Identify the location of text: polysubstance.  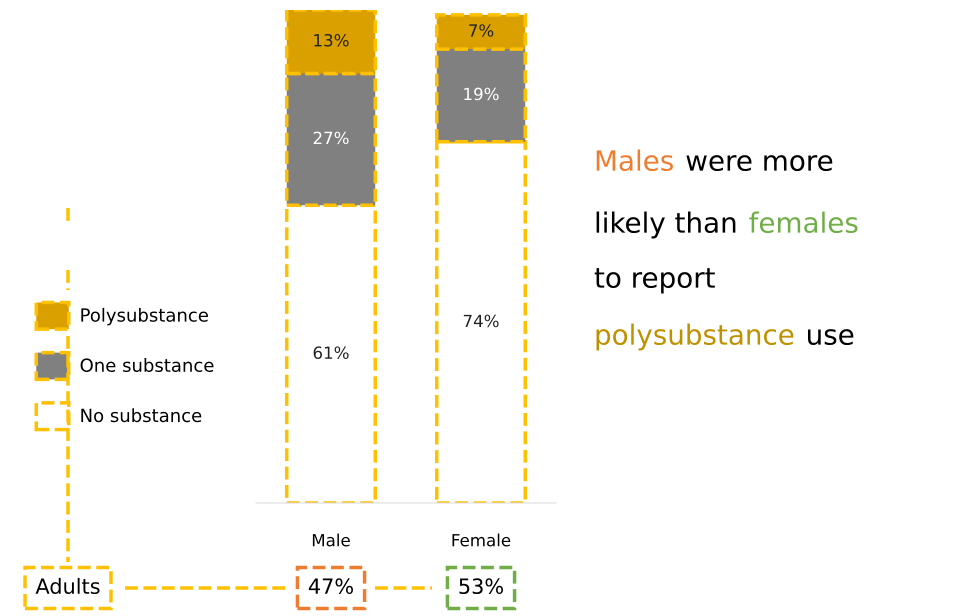
(695, 337).